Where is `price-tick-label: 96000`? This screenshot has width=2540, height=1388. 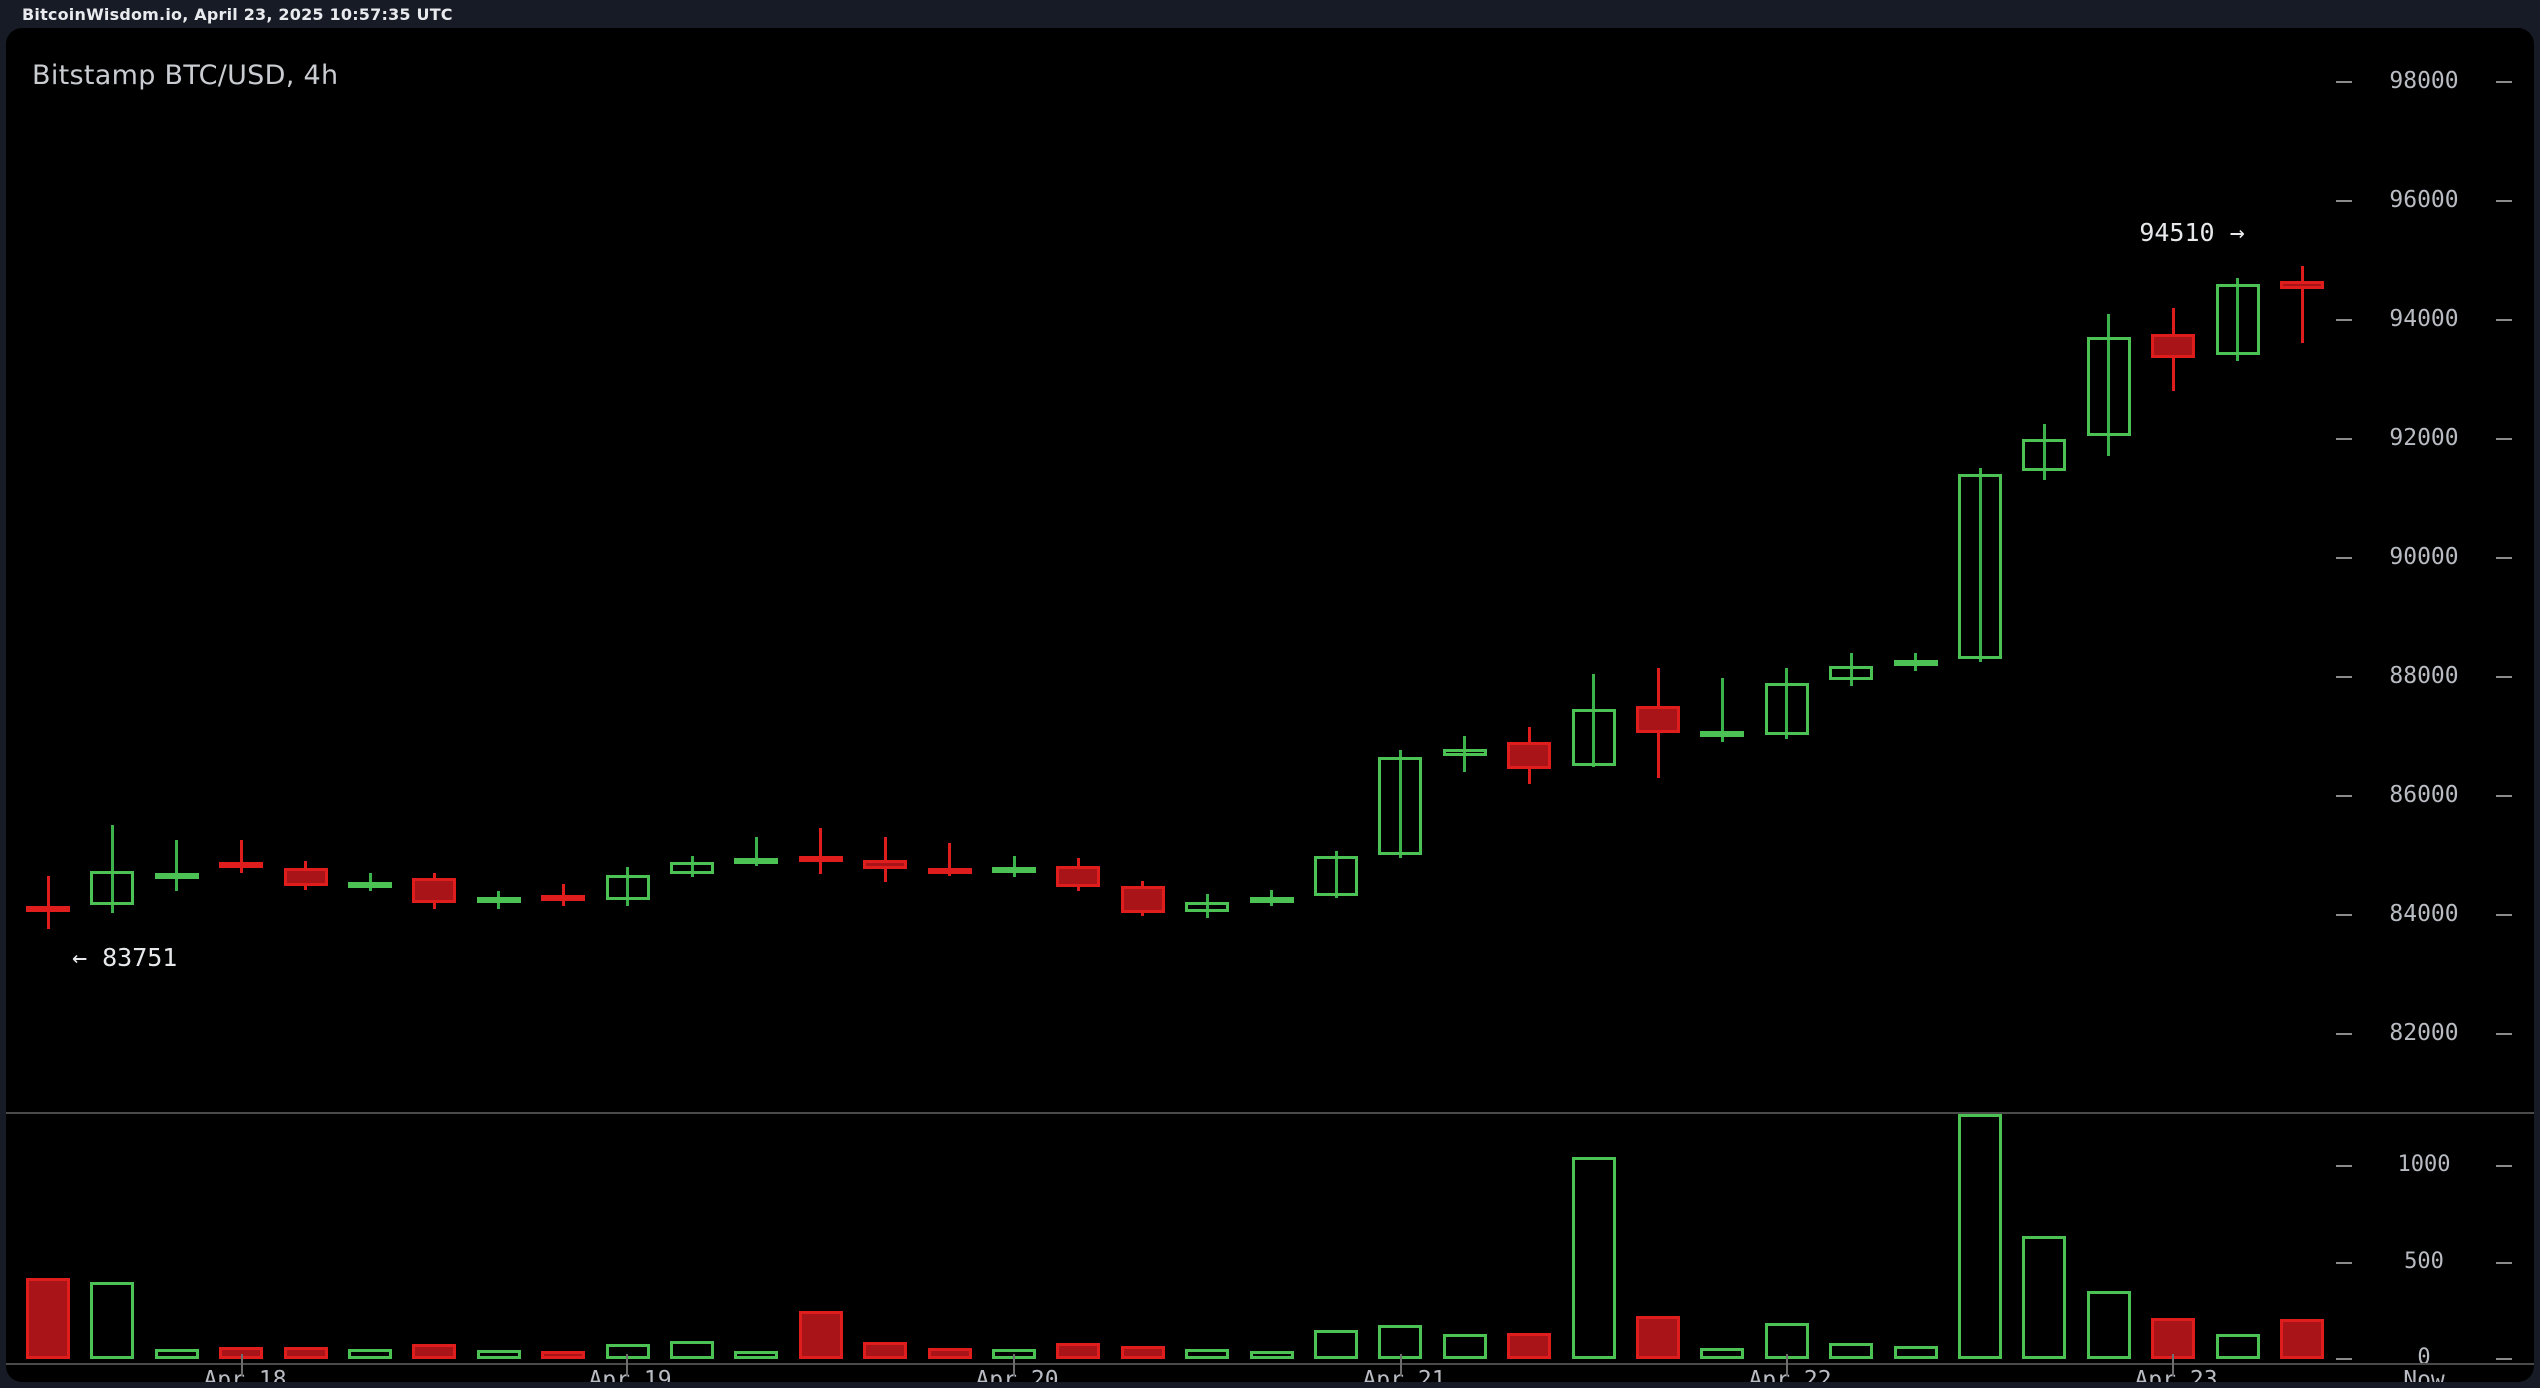
price-tick-label: 96000 is located at coordinates (2424, 199).